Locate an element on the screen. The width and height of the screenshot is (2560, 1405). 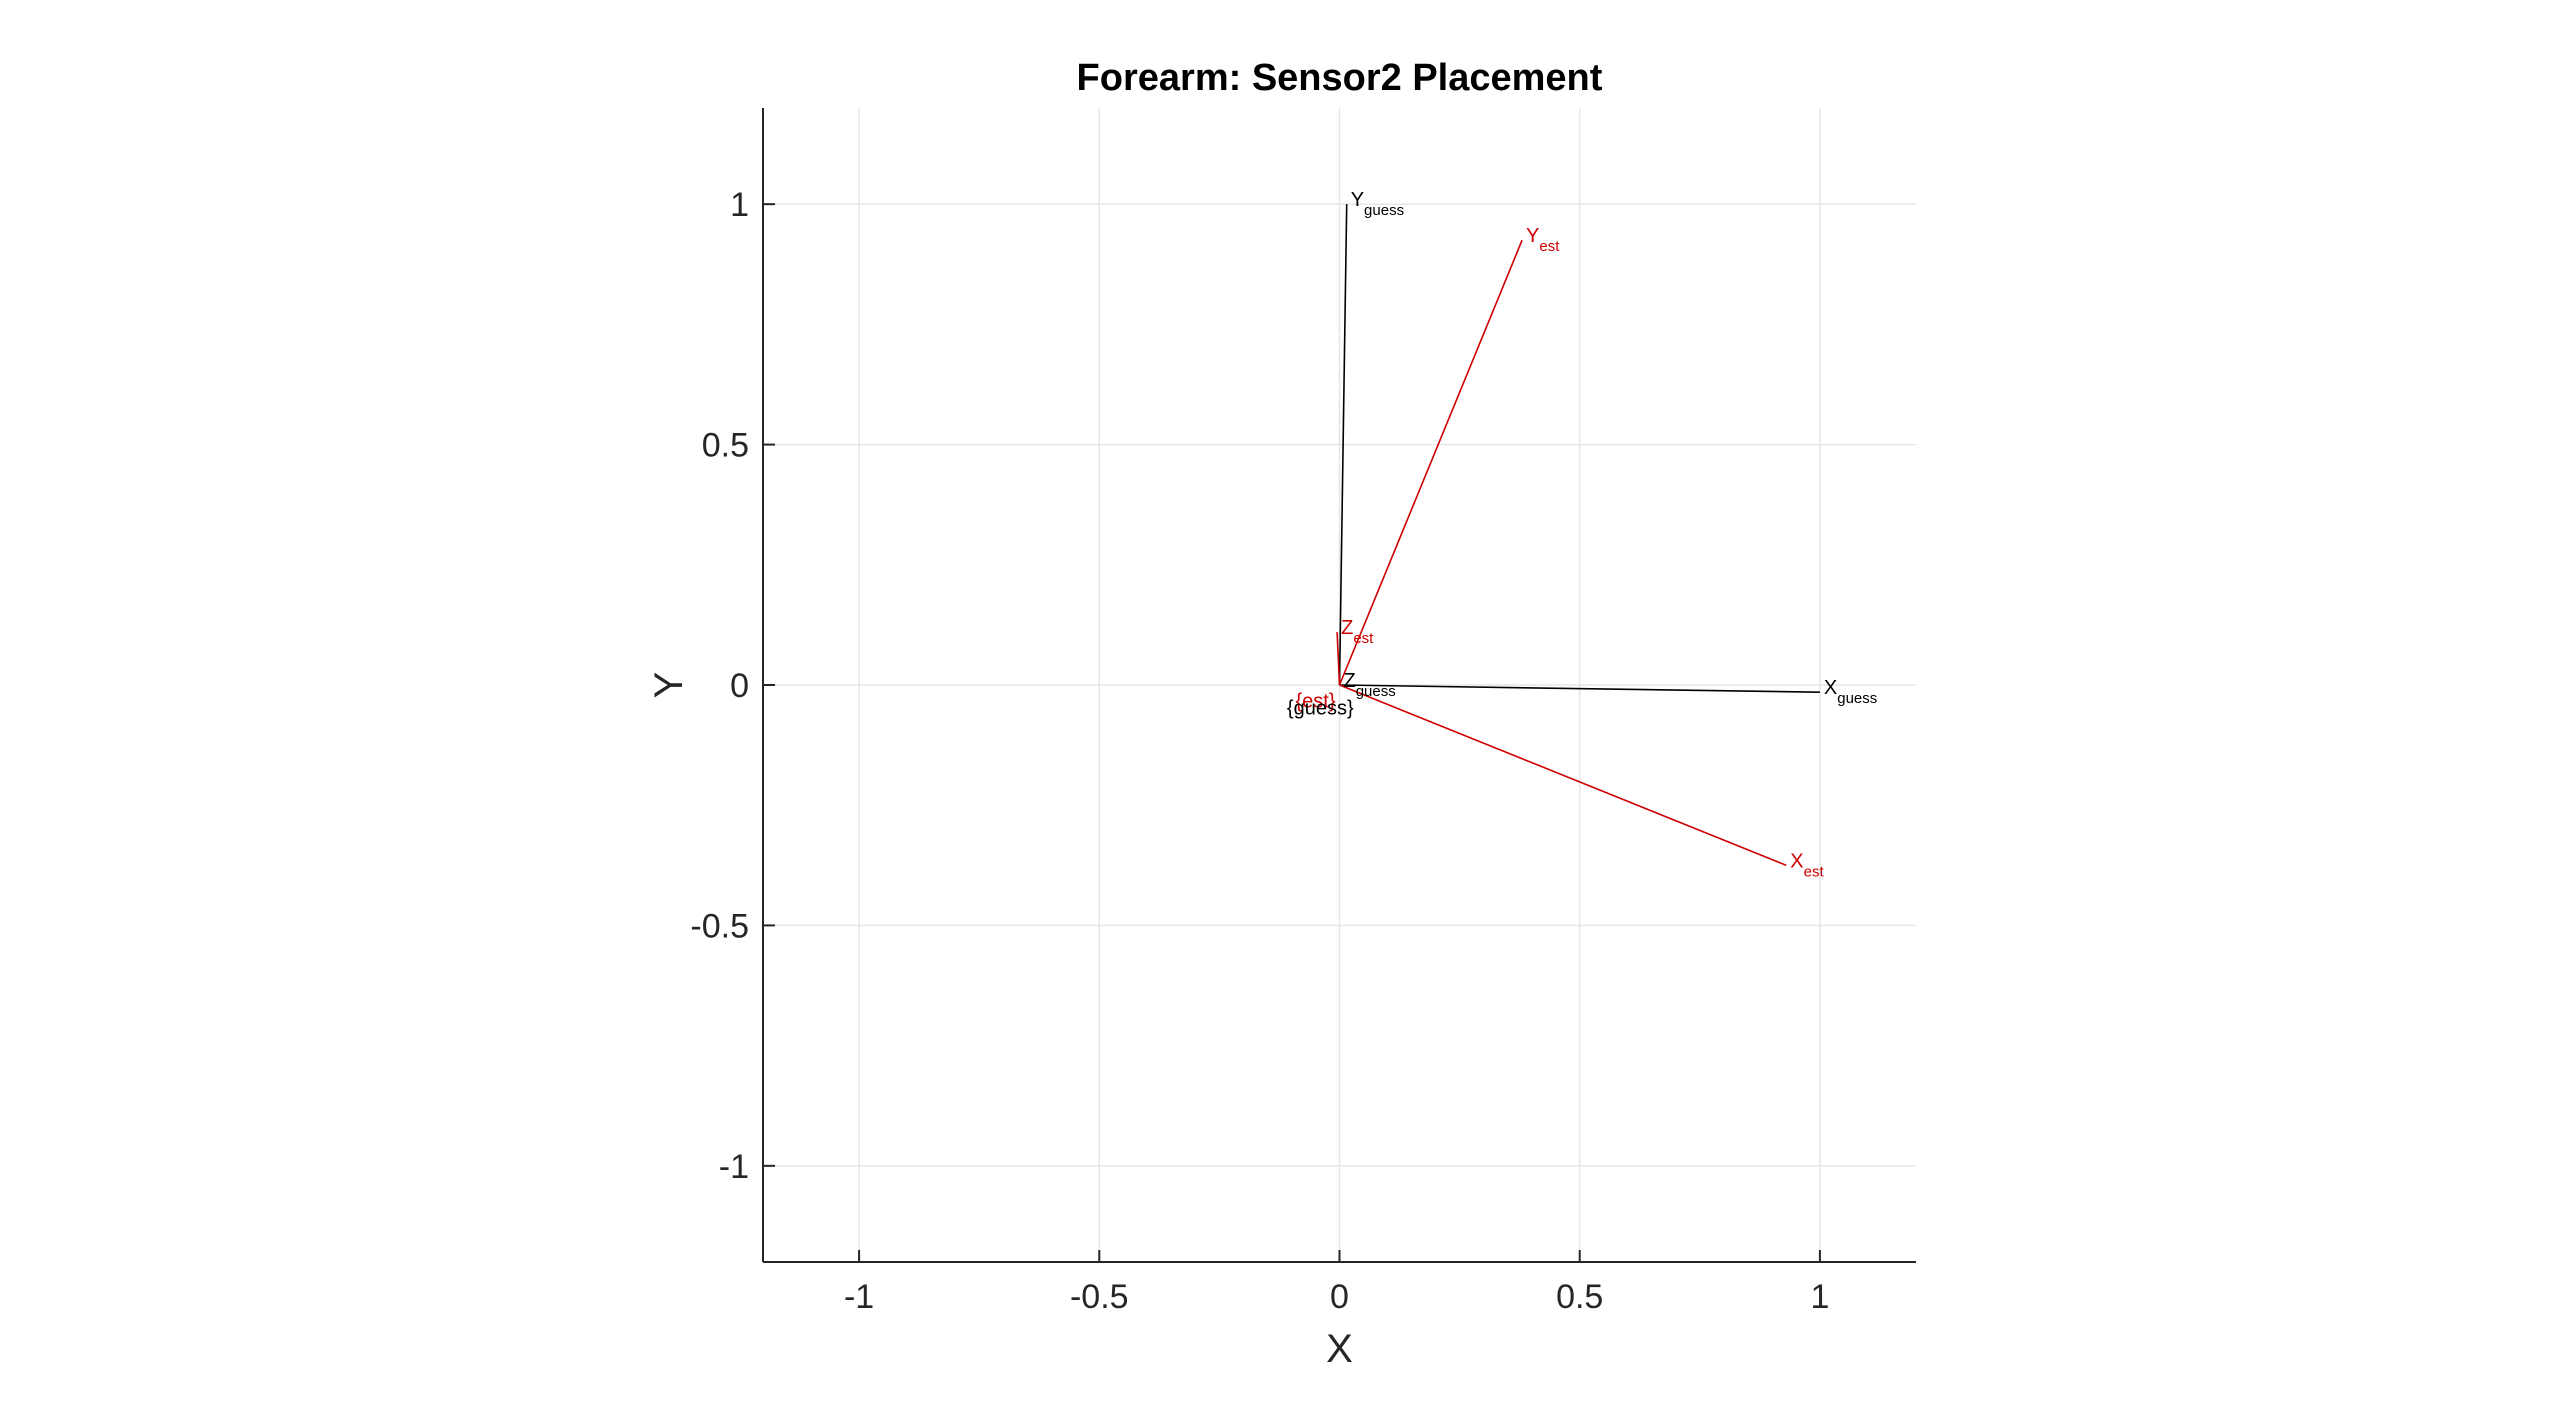
x-tick-label: 1 is located at coordinates (1819, 1297).